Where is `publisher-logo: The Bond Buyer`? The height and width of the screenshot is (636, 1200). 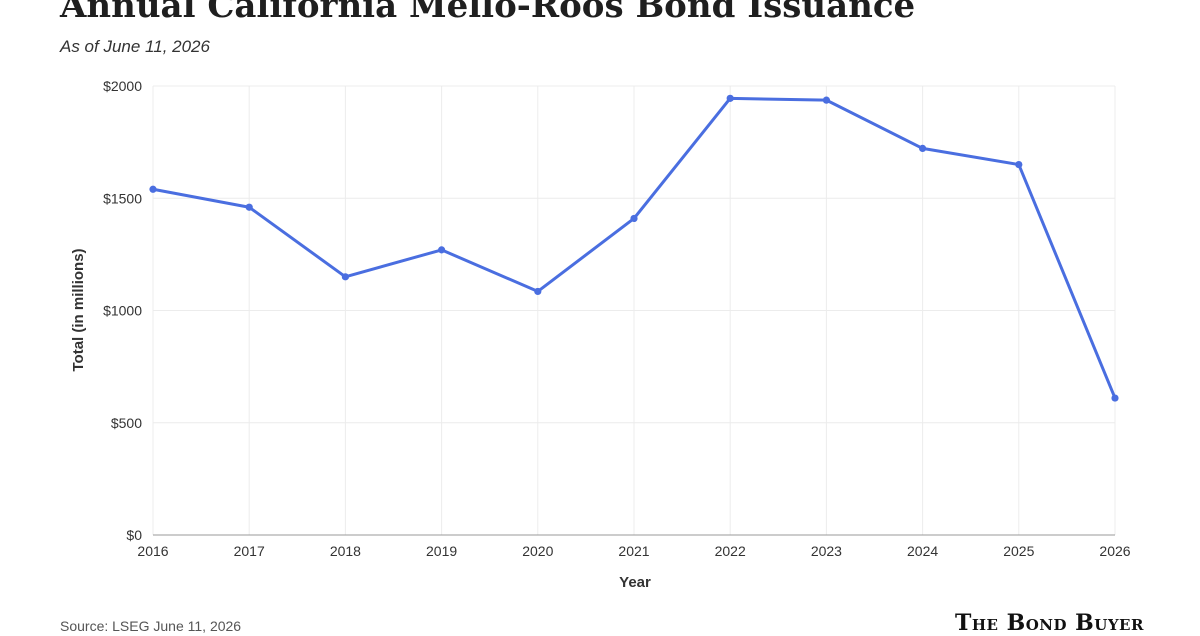 publisher-logo: The Bond Buyer is located at coordinates (1049, 623).